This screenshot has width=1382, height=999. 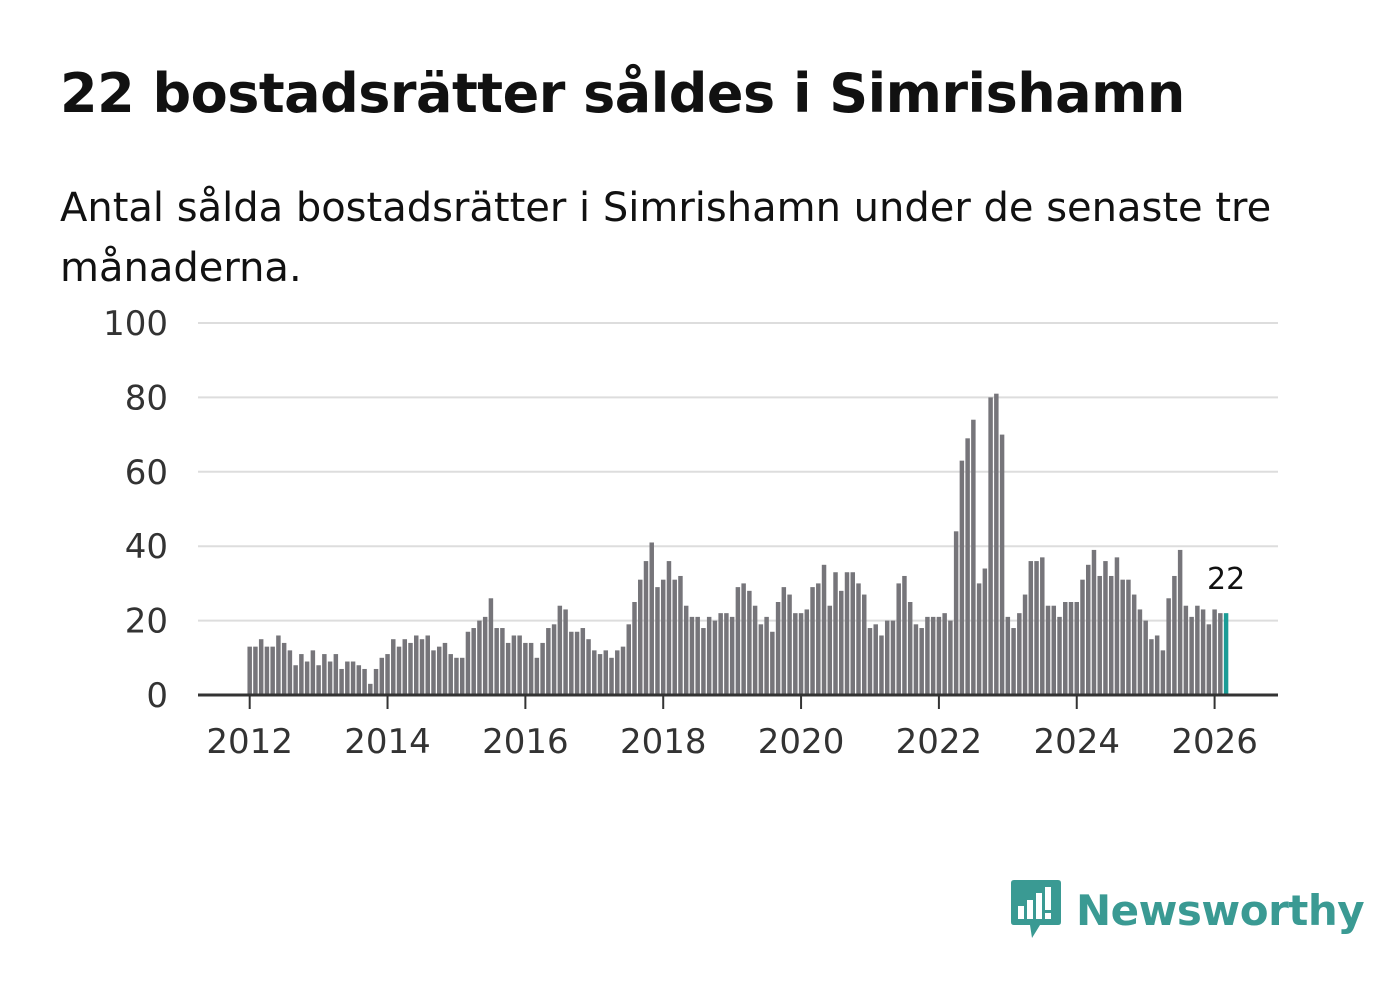 I want to click on y-tick-label: 60, so click(x=146, y=473).